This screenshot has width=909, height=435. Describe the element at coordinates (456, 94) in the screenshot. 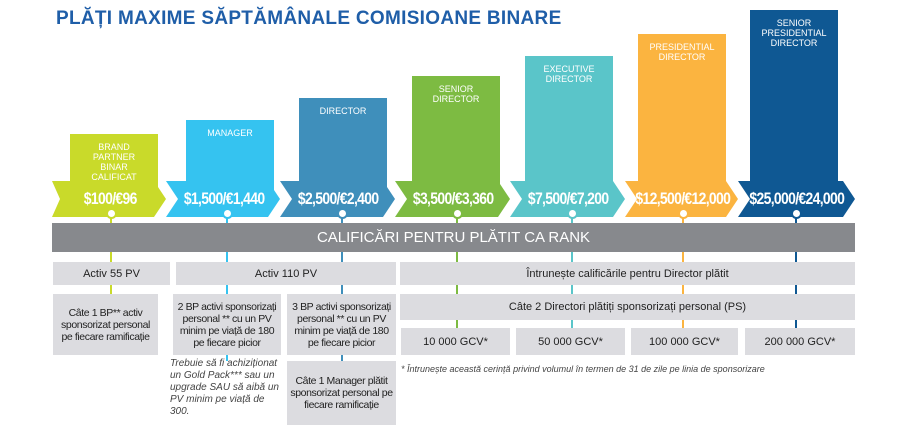

I see `rank-name: SENIOR DIRECTOR` at that location.